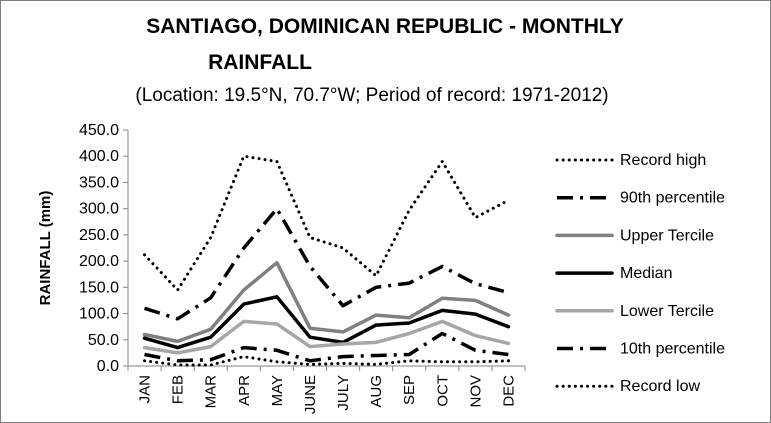 The width and height of the screenshot is (771, 423). Describe the element at coordinates (145, 389) in the screenshot. I see `x-tick-label: JAN` at that location.